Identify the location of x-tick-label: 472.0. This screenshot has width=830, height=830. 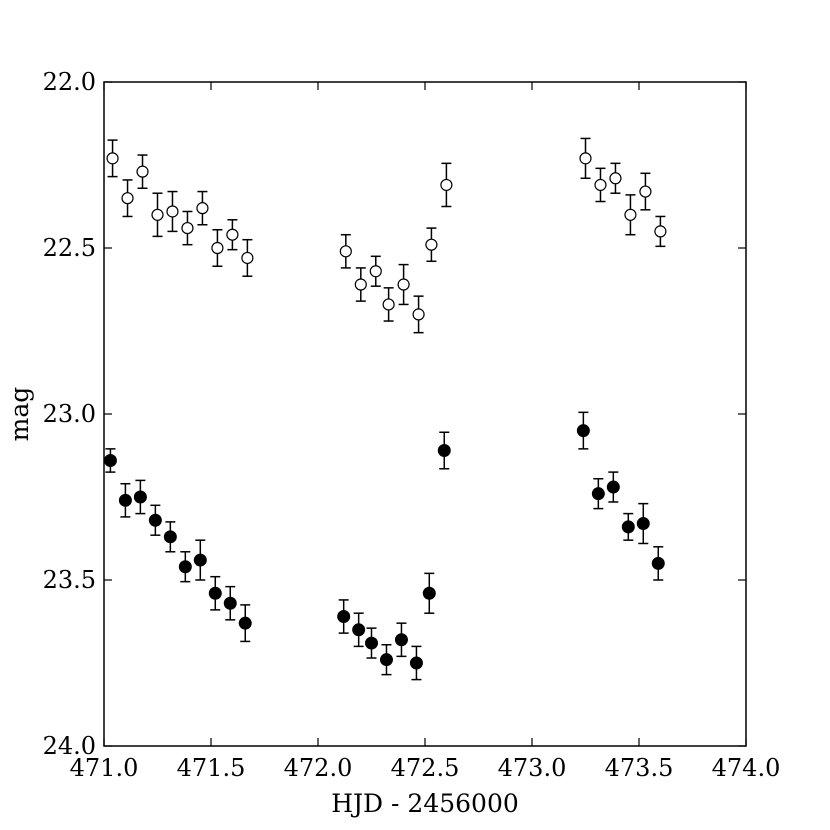
(318, 768).